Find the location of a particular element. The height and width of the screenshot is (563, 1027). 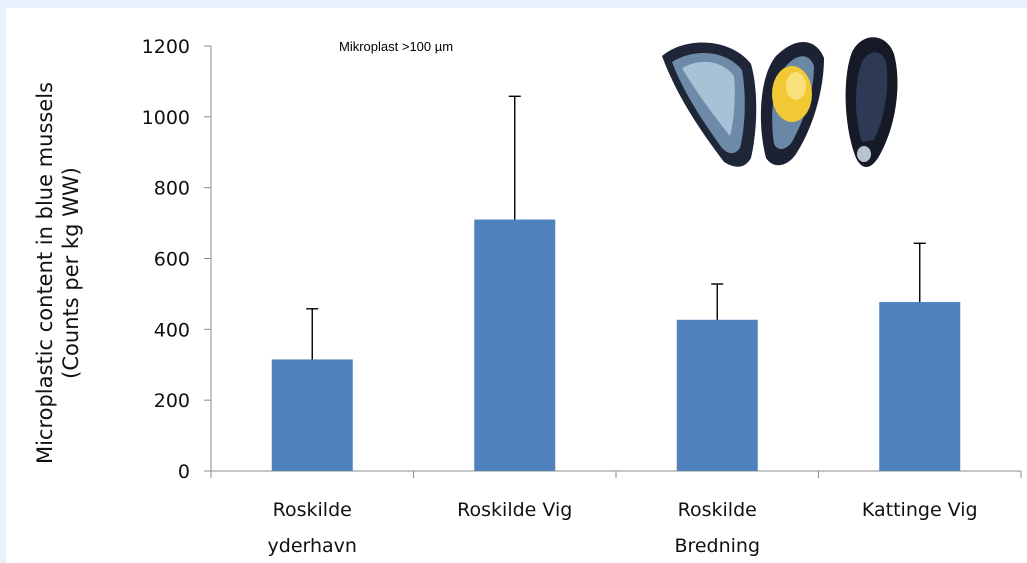

y-tick-label: 600 is located at coordinates (172, 260).